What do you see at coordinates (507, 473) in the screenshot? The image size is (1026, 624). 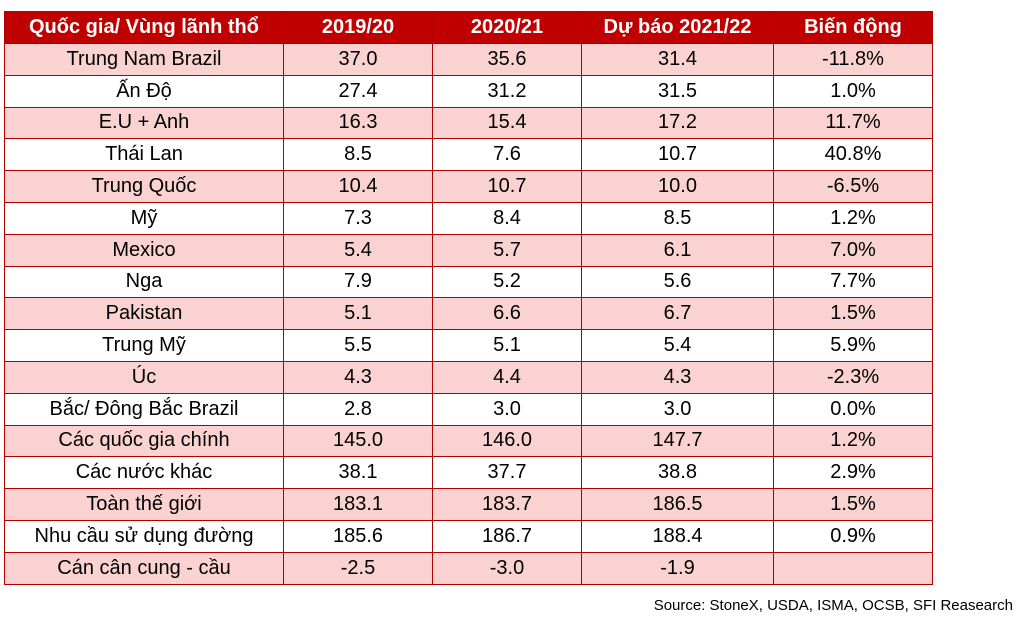 I see `cell-2020-21: 37.7` at bounding box center [507, 473].